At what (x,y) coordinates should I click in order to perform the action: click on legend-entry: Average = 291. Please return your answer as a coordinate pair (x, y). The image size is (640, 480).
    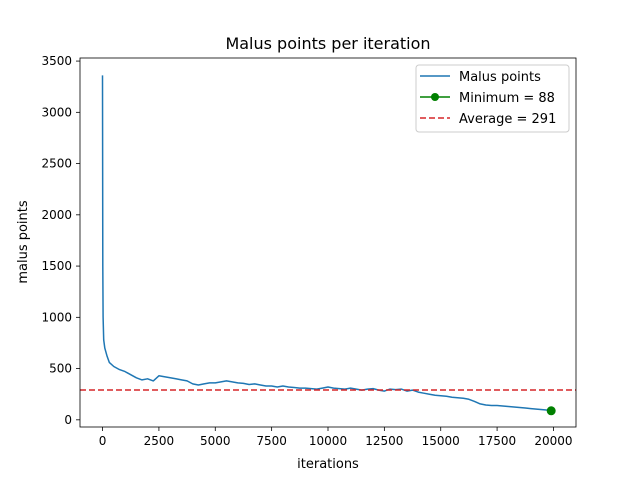
    Looking at the image, I should click on (488, 119).